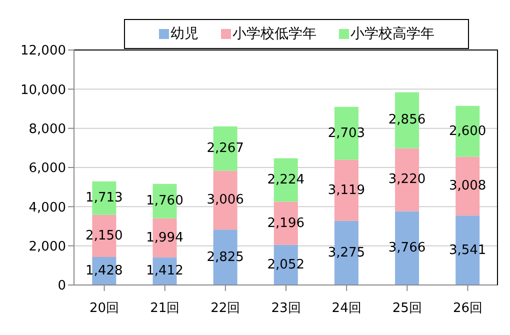  What do you see at coordinates (62, 286) in the screenshot?
I see `y-tick-label: 0` at bounding box center [62, 286].